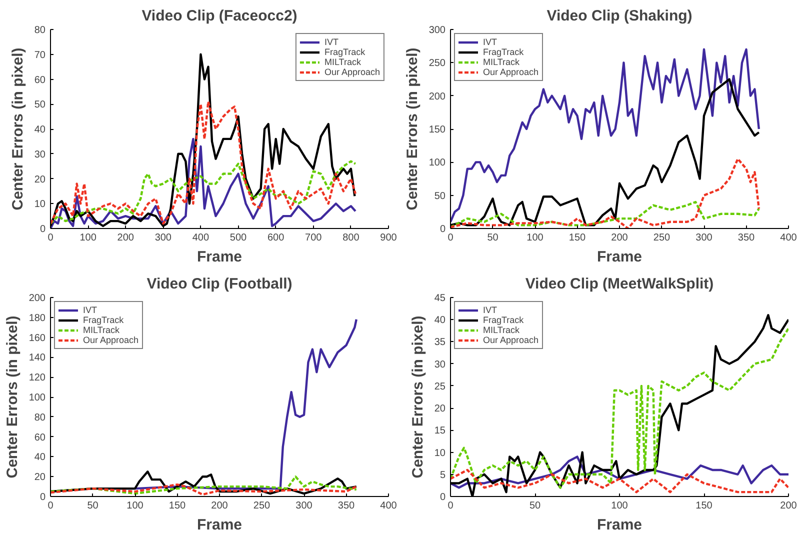  I want to click on x-tick-label: 900, so click(389, 238).